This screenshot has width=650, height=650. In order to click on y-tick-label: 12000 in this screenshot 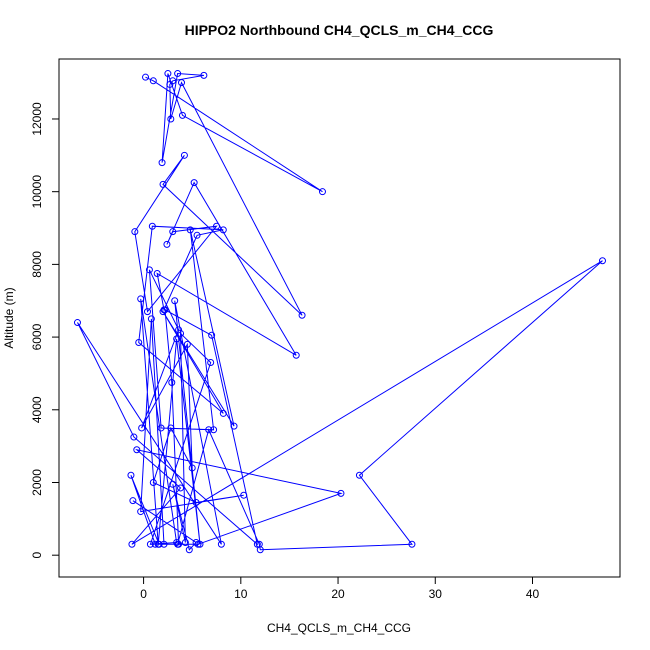, I will do `click(37, 119)`.